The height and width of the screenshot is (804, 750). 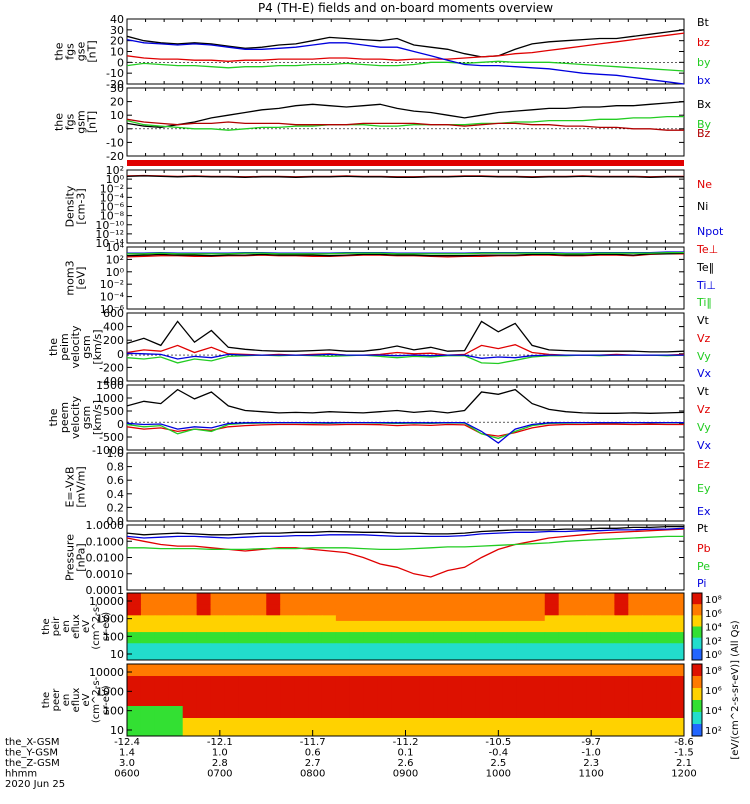 I want to click on y-tick-label: 10², so click(x=115, y=170).